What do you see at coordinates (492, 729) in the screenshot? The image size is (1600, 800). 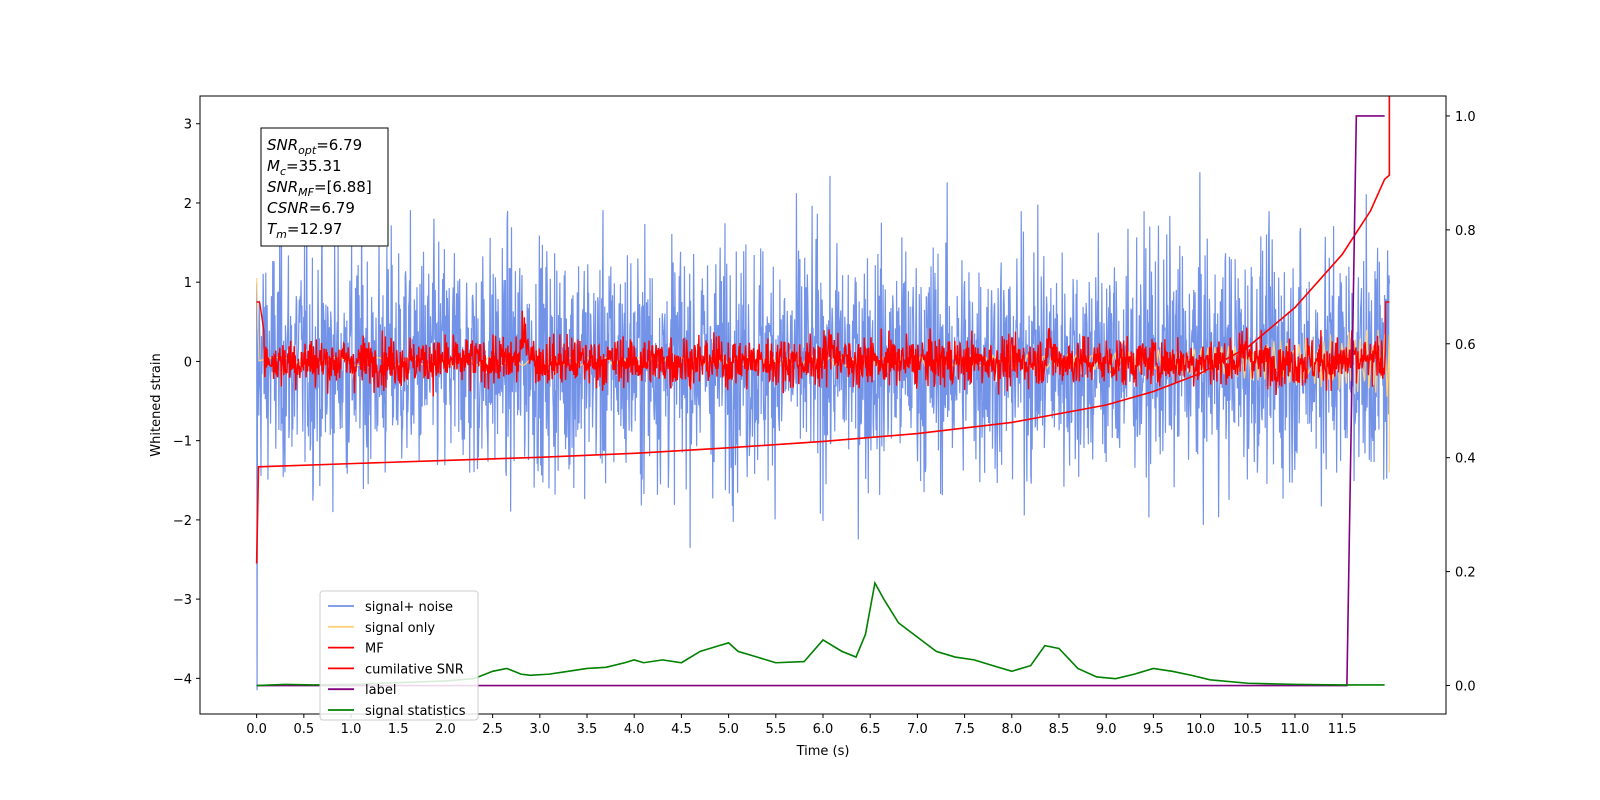 I see `x-tick-label: 2.5` at bounding box center [492, 729].